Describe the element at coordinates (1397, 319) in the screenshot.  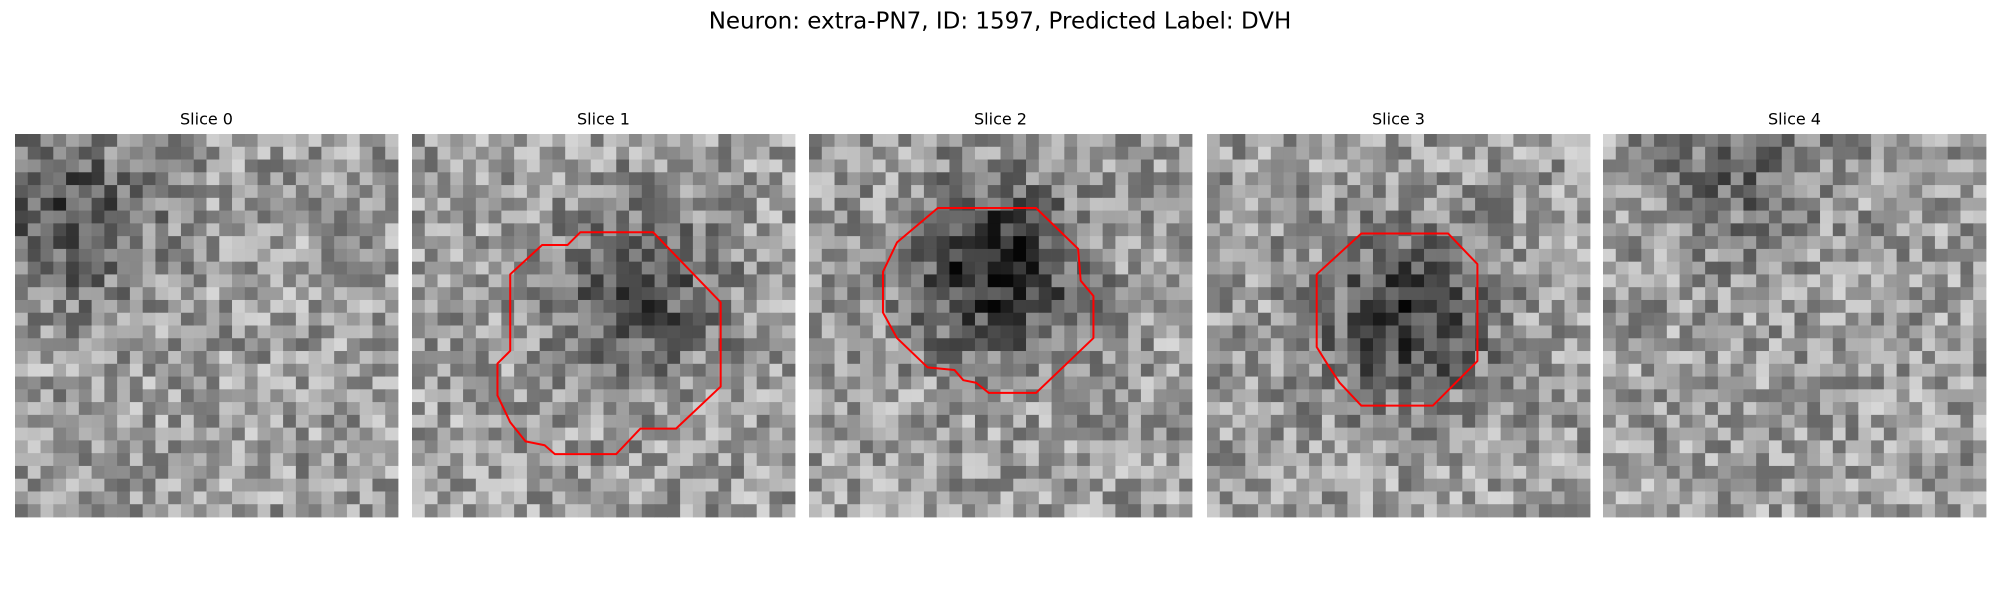
I see `contour-group` at that location.